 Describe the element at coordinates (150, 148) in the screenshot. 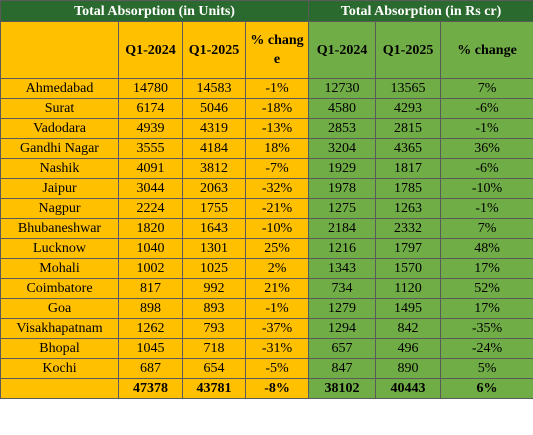

I see `value-cell: 3555` at that location.